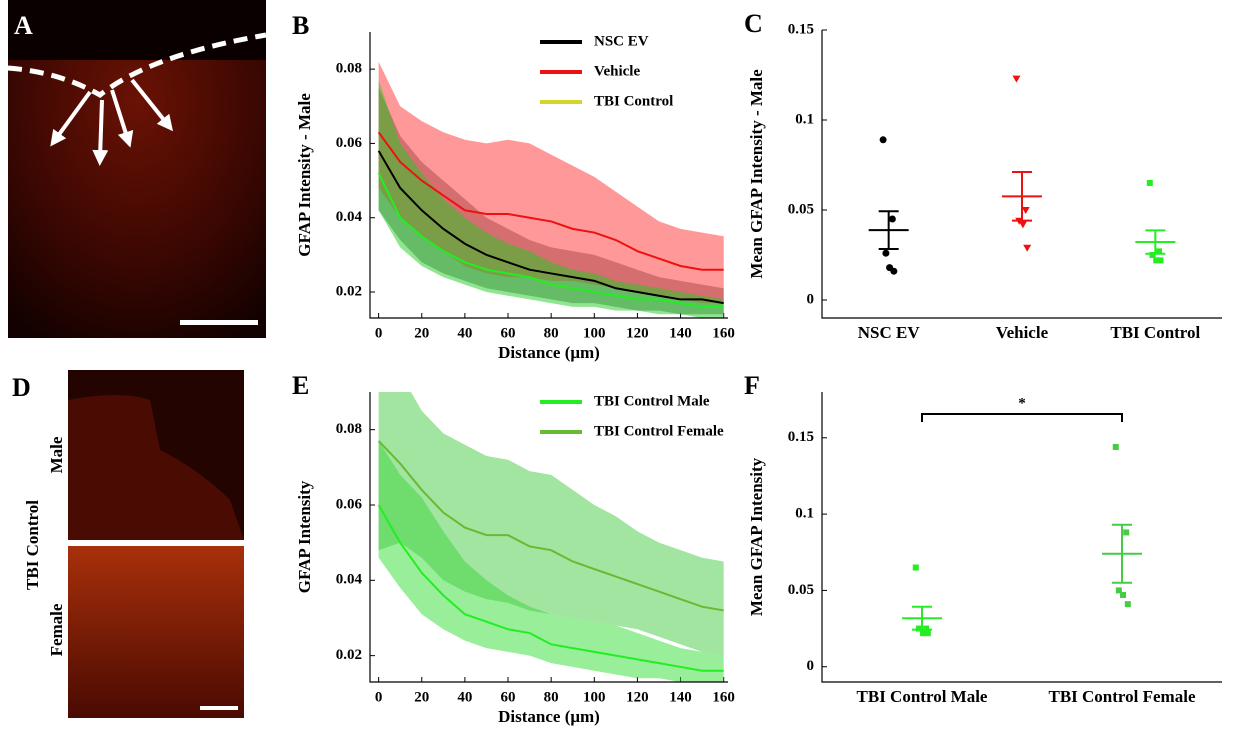 This screenshot has height=730, width=1244. I want to click on row-label: Female, so click(56, 629).